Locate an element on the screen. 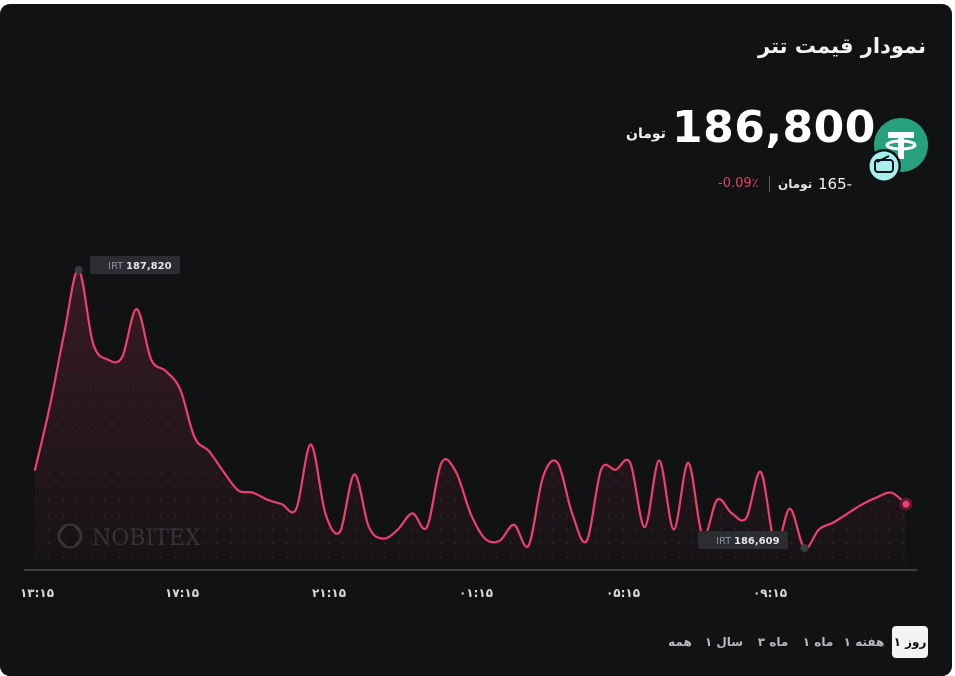 The image size is (955, 676). tab-1-year: ۱ سال is located at coordinates (724, 642).